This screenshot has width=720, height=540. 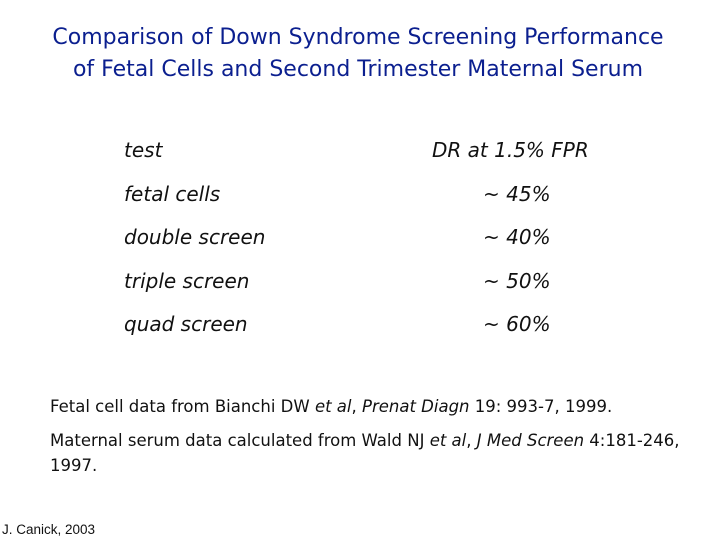 I want to click on citation-journal: Prenat Diagn, so click(x=416, y=406).